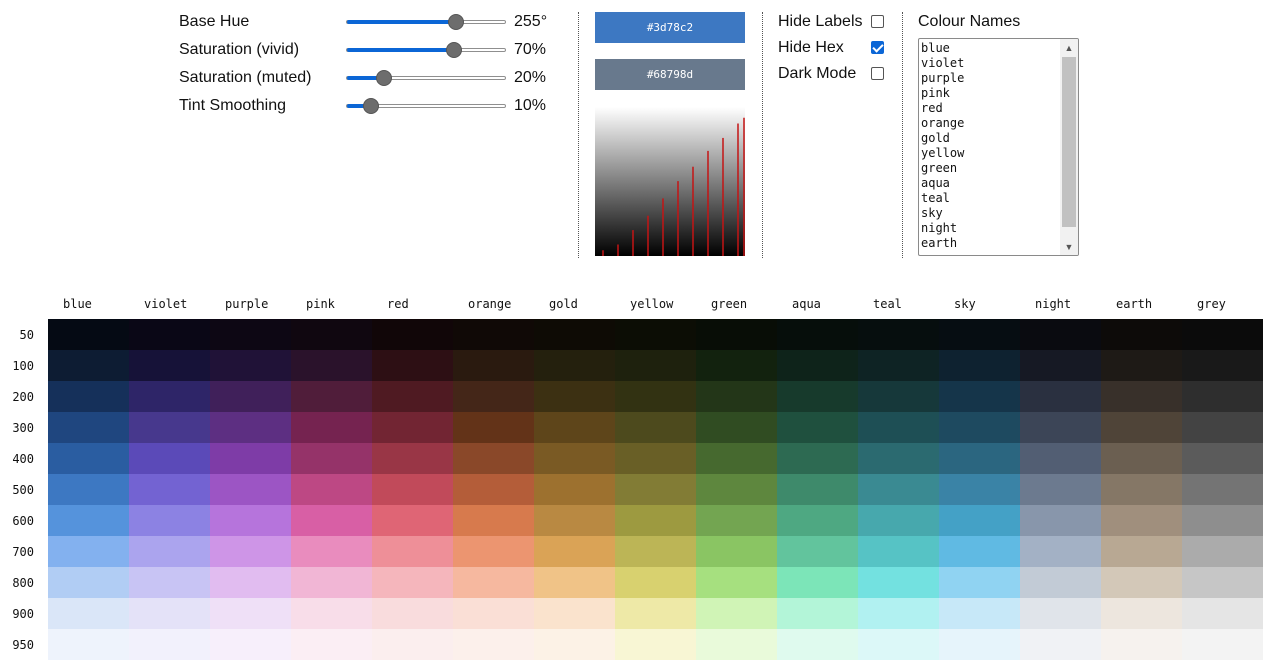 Image resolution: width=1280 pixels, height=671 pixels. Describe the element at coordinates (877, 47) in the screenshot. I see `hide-hex-checkbox` at that location.